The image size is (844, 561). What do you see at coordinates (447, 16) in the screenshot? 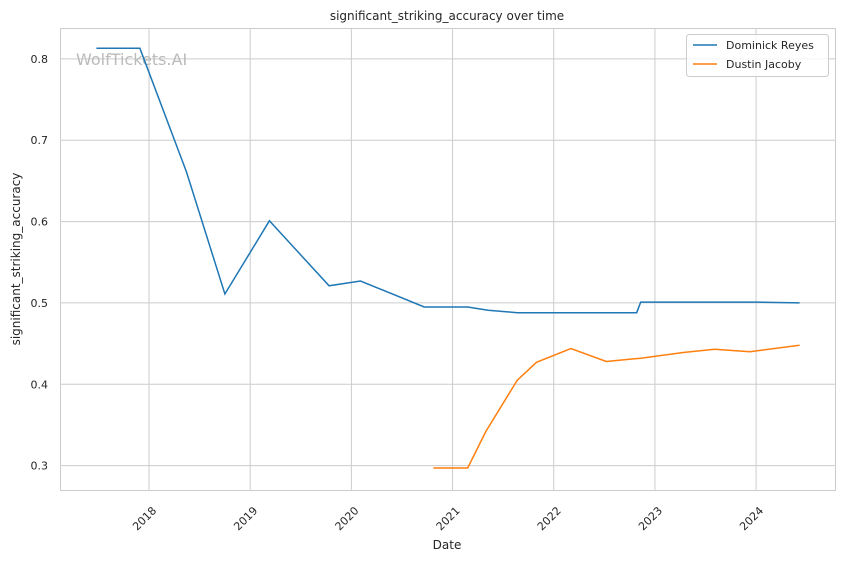
I see `chart-title: significant_striking_accuracy over time` at bounding box center [447, 16].